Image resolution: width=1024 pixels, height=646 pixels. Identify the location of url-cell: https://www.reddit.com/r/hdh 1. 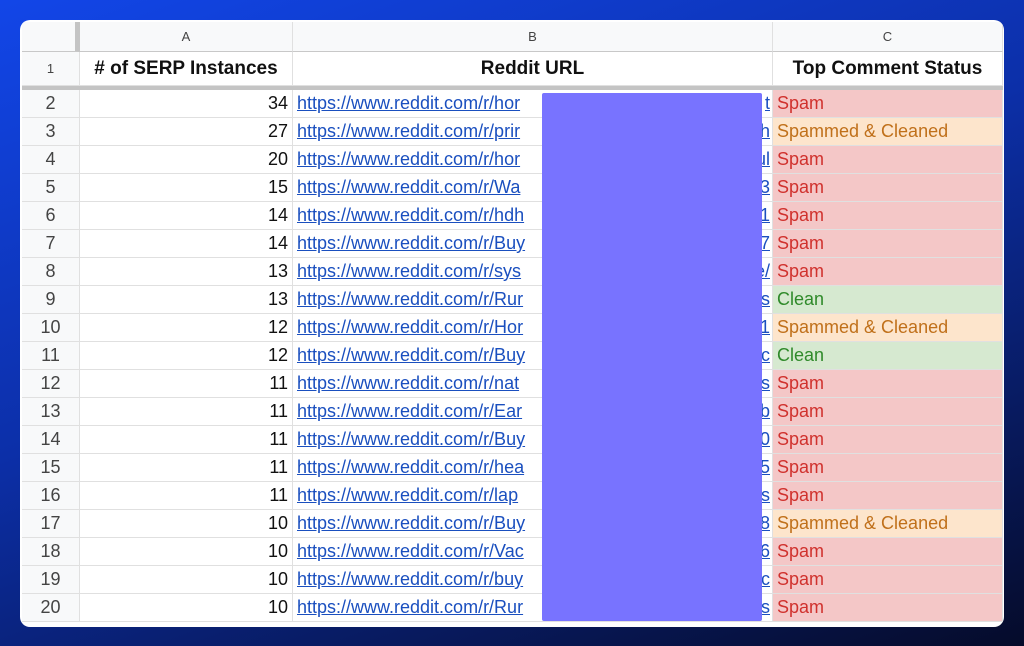
(533, 216).